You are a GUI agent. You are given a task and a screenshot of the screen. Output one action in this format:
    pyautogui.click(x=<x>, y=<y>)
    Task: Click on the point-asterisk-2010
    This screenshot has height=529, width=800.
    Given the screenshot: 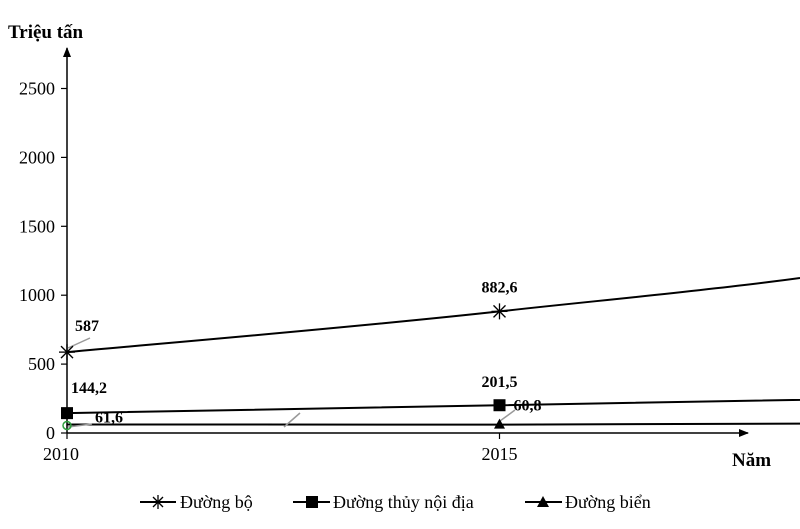 What is the action you would take?
    pyautogui.click(x=67, y=352)
    